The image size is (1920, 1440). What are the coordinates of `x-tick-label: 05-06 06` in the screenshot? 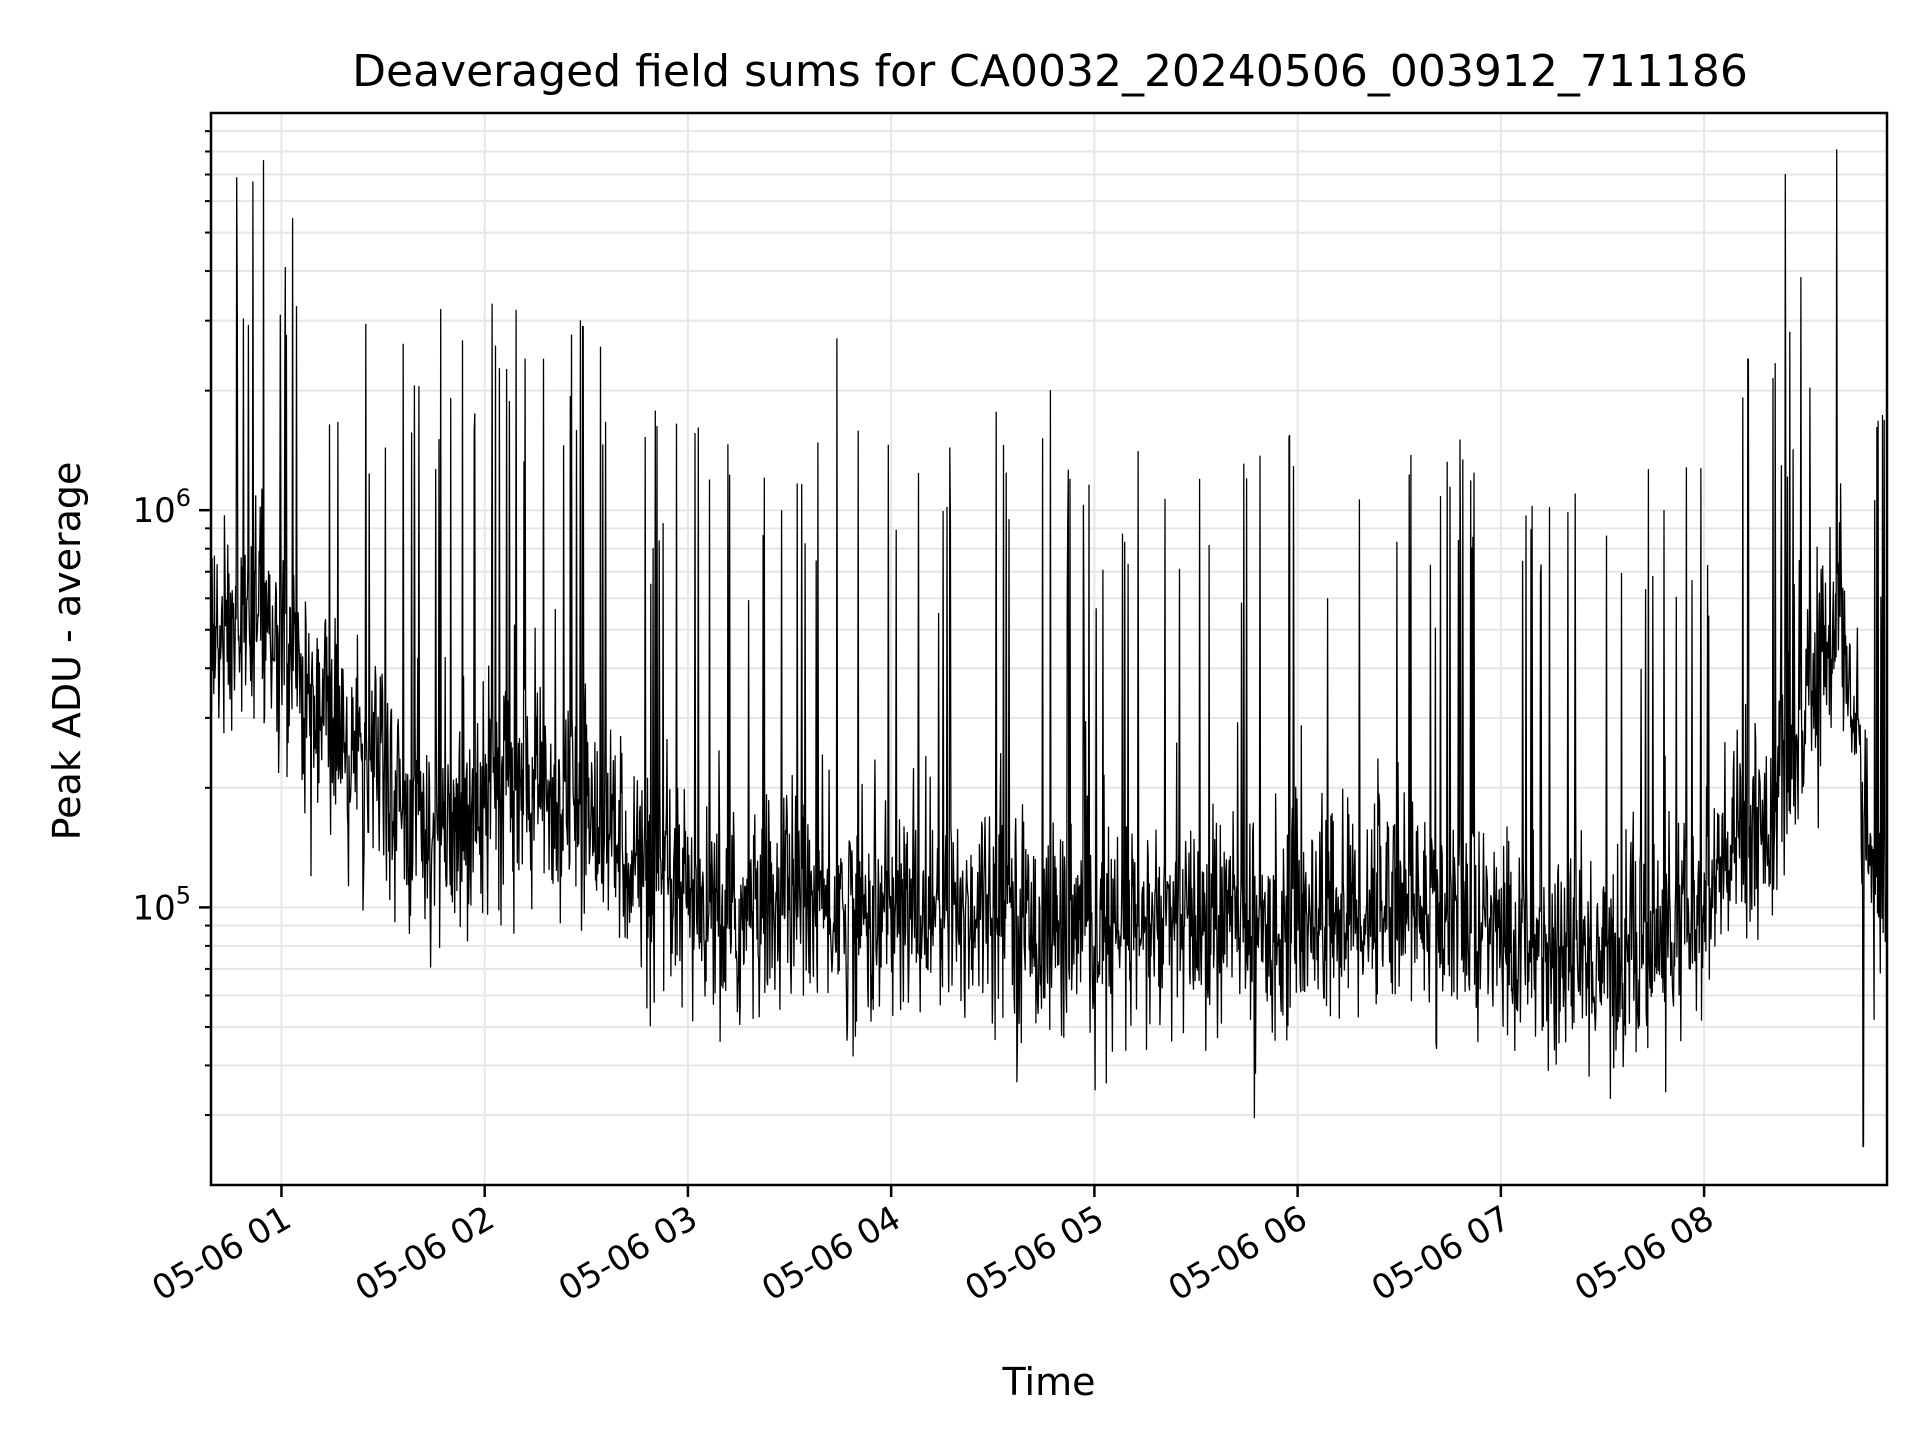 It's located at (1238, 1253).